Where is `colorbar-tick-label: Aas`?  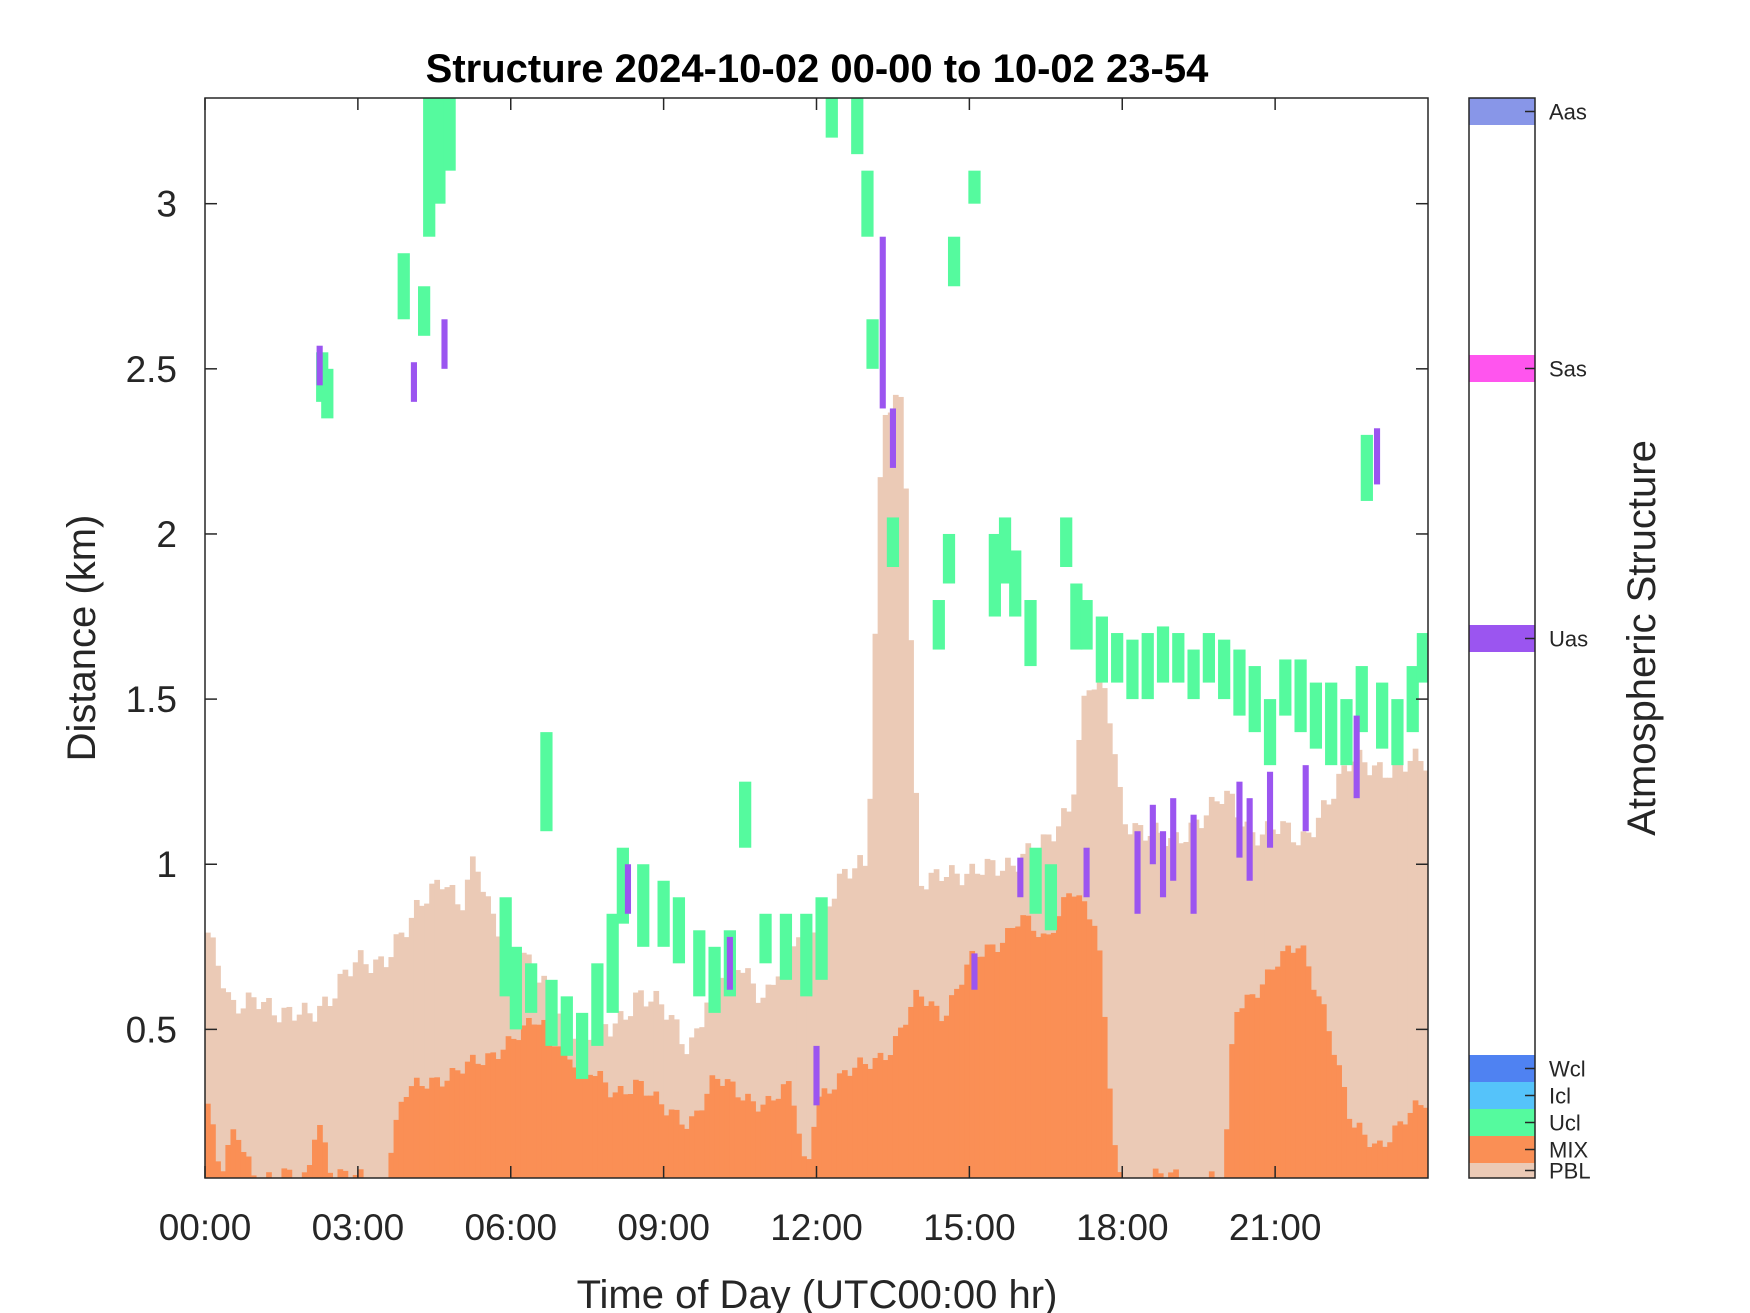
colorbar-tick-label: Aas is located at coordinates (1568, 112).